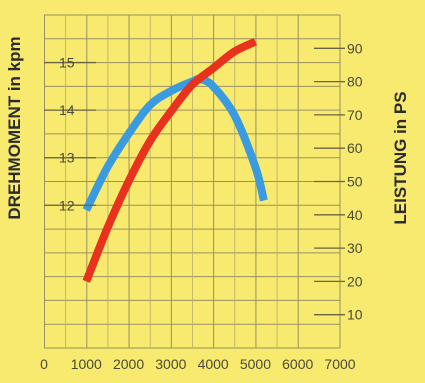 Image resolution: width=425 pixels, height=383 pixels. Describe the element at coordinates (355, 115) in the screenshot. I see `right-tick-label: 70` at that location.